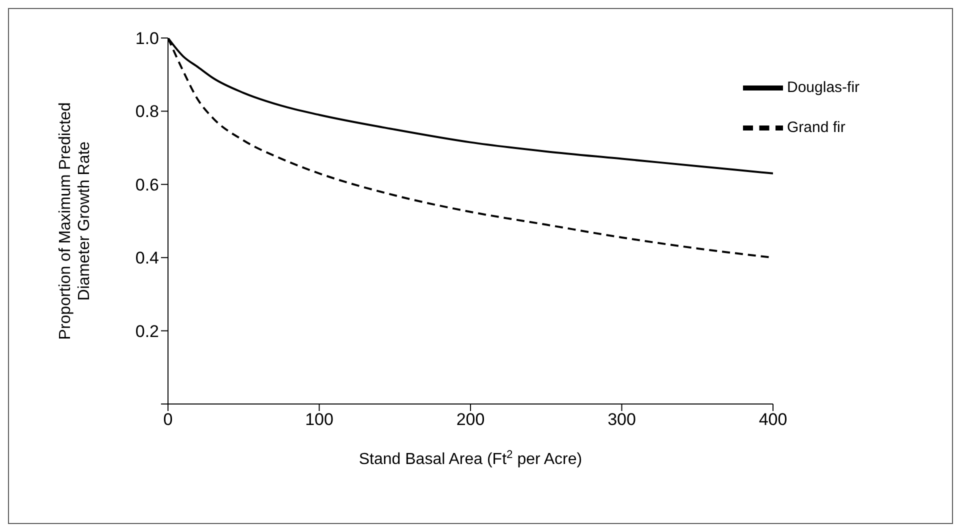 The width and height of the screenshot is (961, 532). I want to click on x-axis-title: Stand Basal Area (Ft$^{2}$ per Acre), so click(470, 458).